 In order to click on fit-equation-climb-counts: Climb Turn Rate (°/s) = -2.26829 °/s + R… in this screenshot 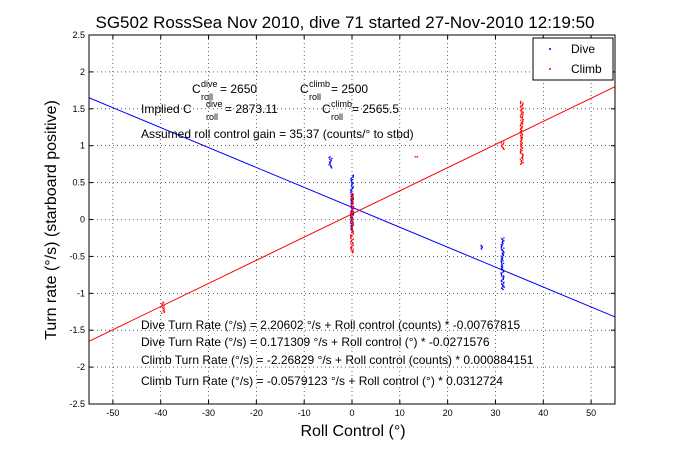, I will do `click(337, 360)`.